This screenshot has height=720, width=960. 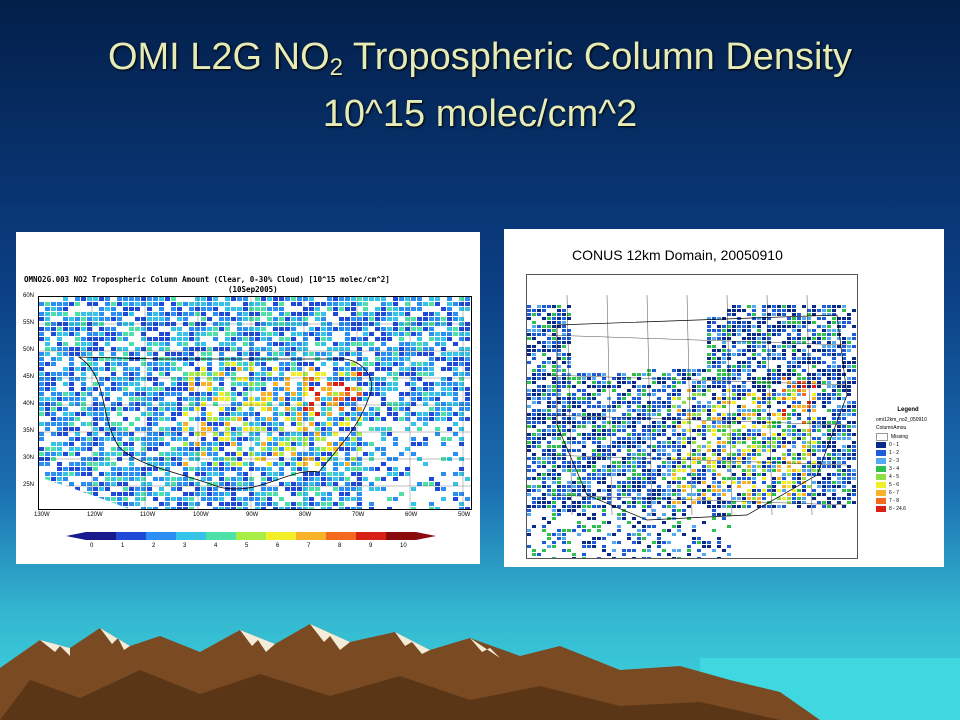 What do you see at coordinates (894, 501) in the screenshot?
I see `legend-label: 7 - 8` at bounding box center [894, 501].